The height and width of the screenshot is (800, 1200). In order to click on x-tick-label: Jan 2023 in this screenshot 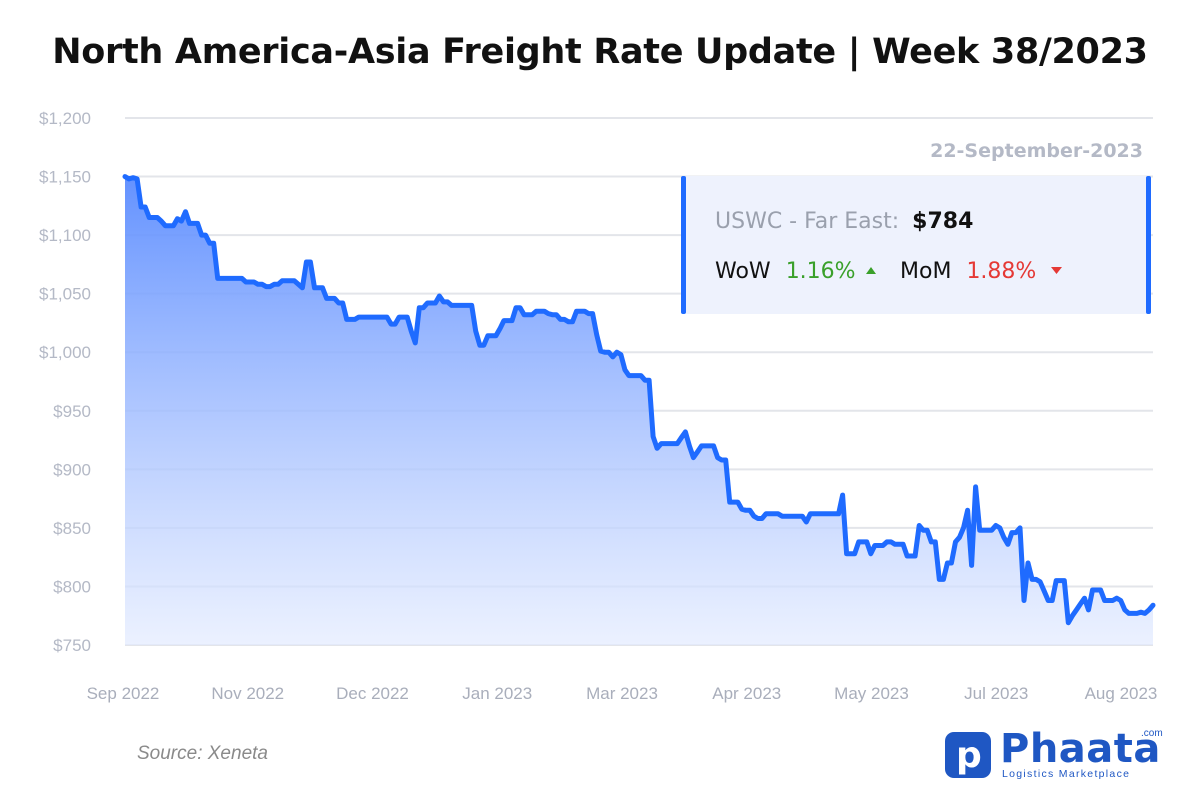, I will do `click(497, 693)`.